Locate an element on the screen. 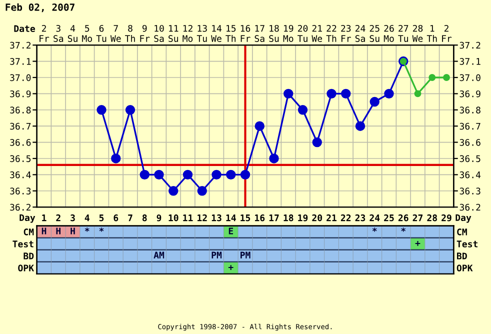  x-tick-label: 13 Tu is located at coordinates (201, 33).